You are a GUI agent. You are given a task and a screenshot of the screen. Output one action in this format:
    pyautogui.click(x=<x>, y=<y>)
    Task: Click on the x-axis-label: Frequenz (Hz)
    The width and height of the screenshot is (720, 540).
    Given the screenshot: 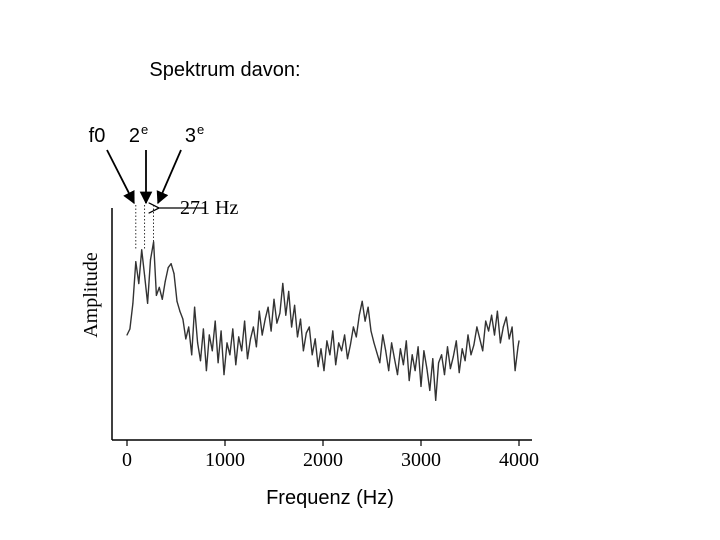 What is the action you would take?
    pyautogui.click(x=330, y=498)
    